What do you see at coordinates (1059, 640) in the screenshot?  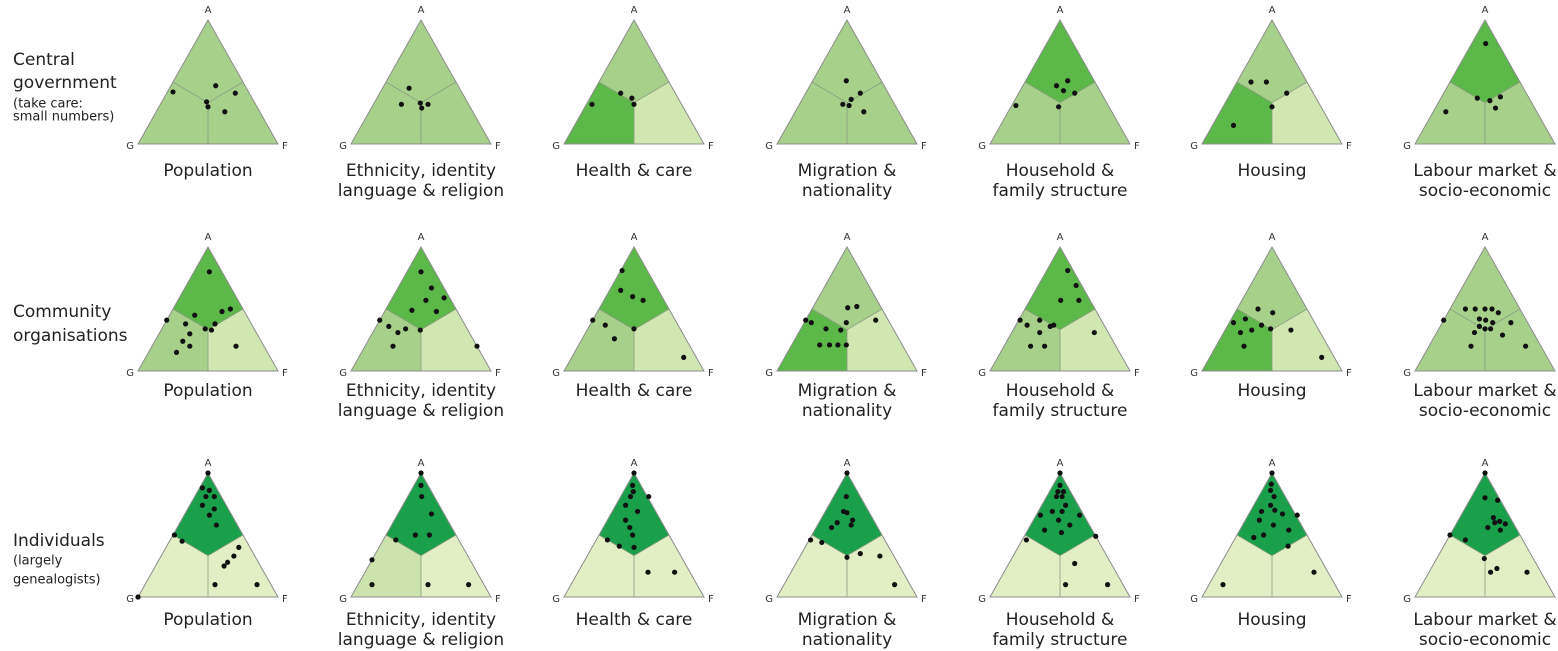 I see `chart-title: family structure` at bounding box center [1059, 640].